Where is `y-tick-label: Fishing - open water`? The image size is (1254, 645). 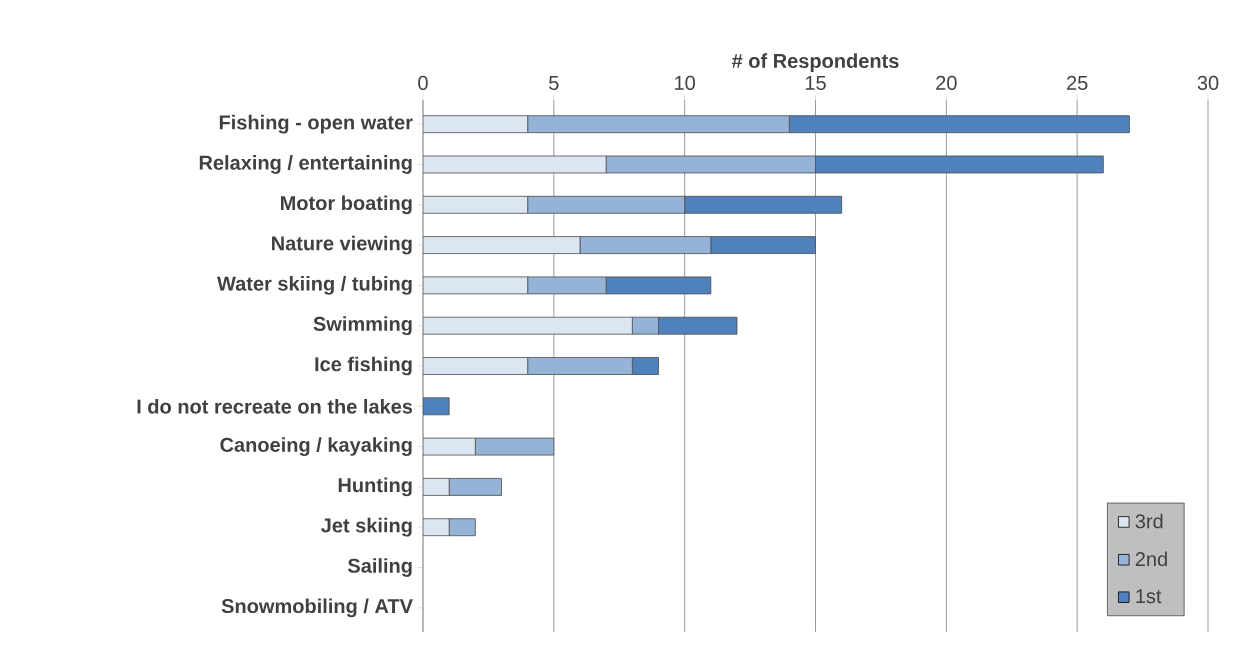 y-tick-label: Fishing - open water is located at coordinates (316, 124).